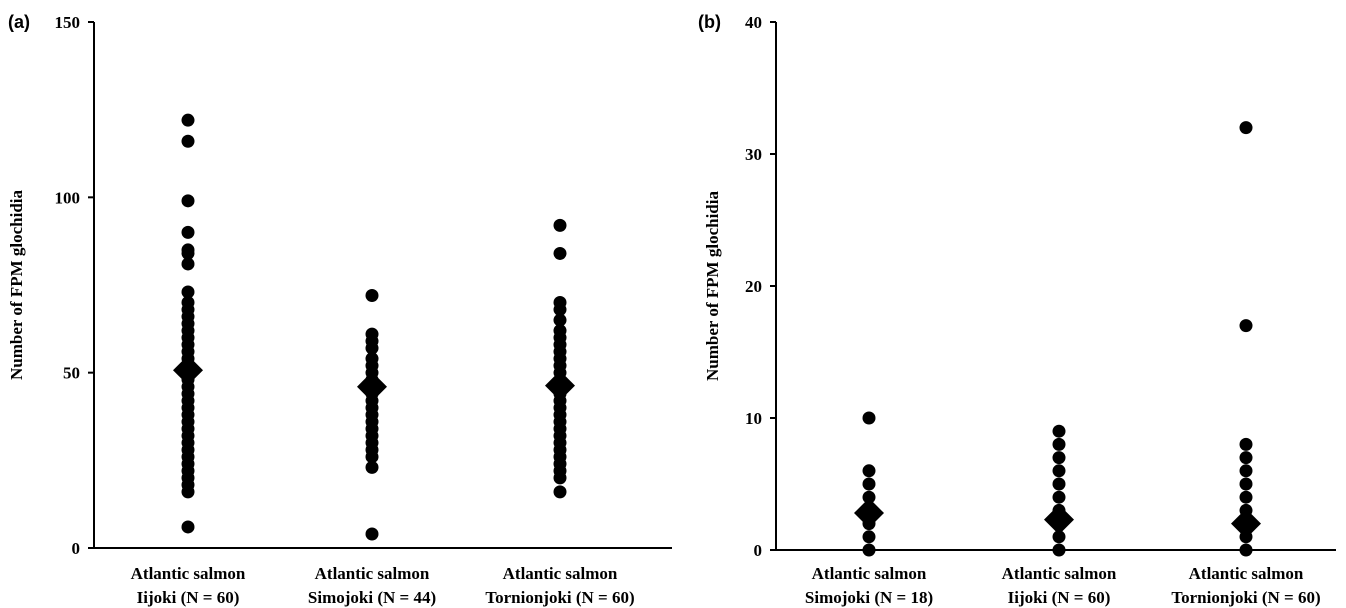  Describe the element at coordinates (753, 418) in the screenshot. I see `y-tick-label: 10` at that location.